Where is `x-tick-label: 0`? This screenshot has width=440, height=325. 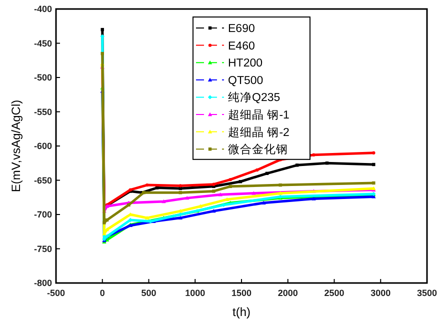
x-tick-label: 0 is located at coordinates (102, 293).